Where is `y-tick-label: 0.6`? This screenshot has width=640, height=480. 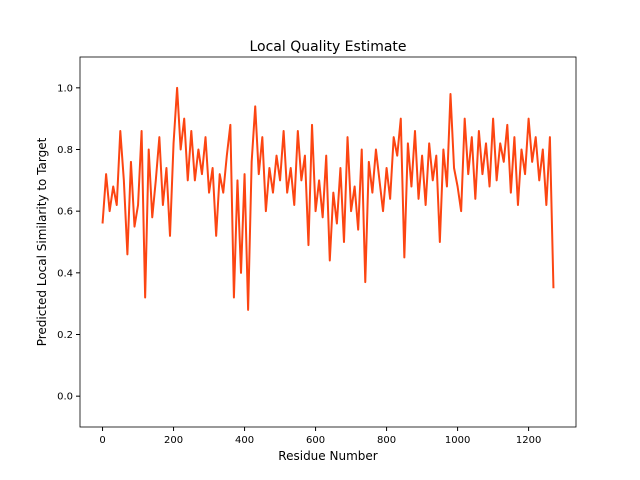 y-tick-label: 0.6 is located at coordinates (65, 212).